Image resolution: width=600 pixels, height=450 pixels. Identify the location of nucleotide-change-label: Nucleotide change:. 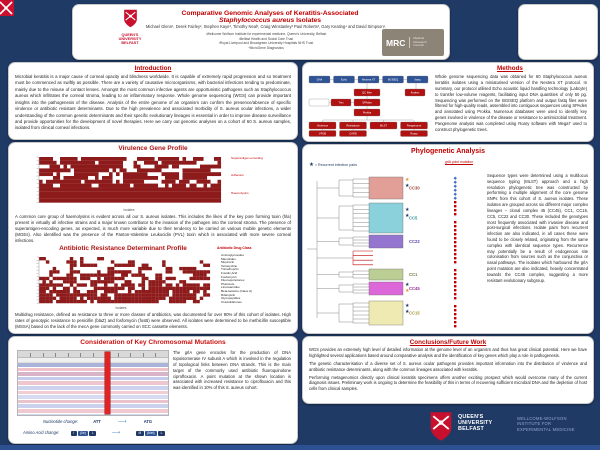
(61, 421).